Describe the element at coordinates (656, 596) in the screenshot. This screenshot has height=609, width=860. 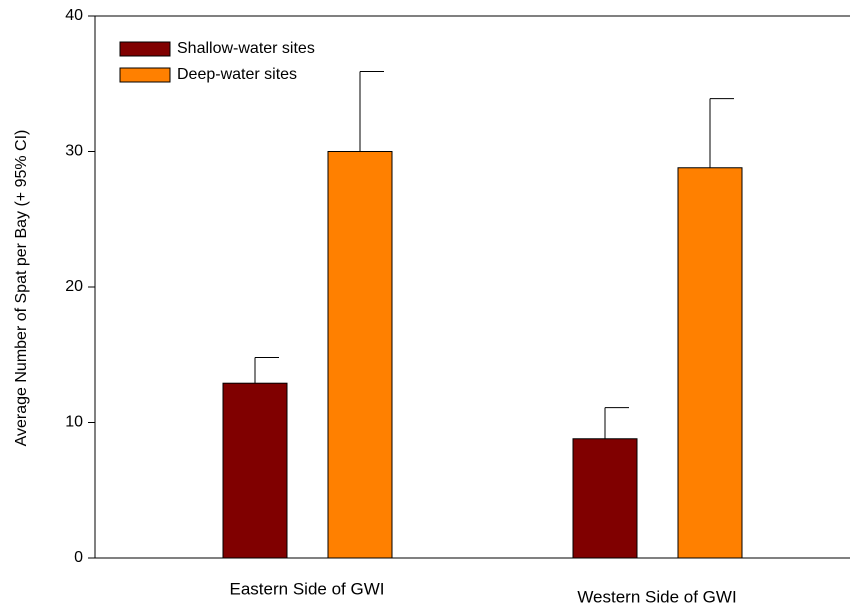
I see `x-tick-label: Western Side of GWI` at that location.